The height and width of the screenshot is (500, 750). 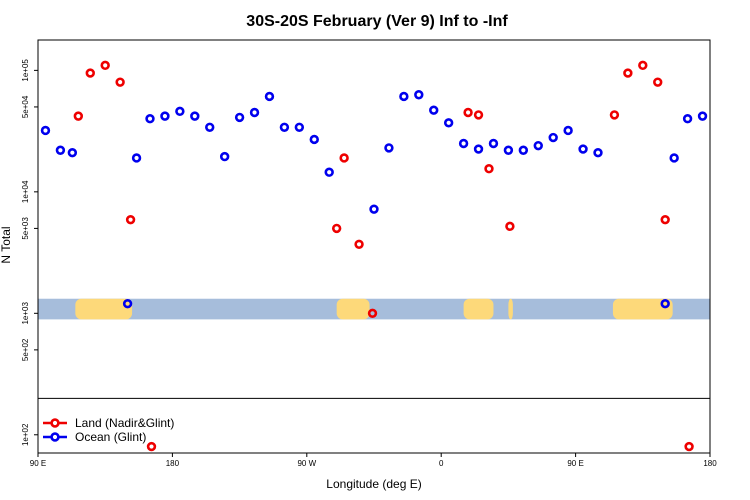 What do you see at coordinates (25, 313) in the screenshot?
I see `y-tick-label-2: 1e+03` at bounding box center [25, 313].